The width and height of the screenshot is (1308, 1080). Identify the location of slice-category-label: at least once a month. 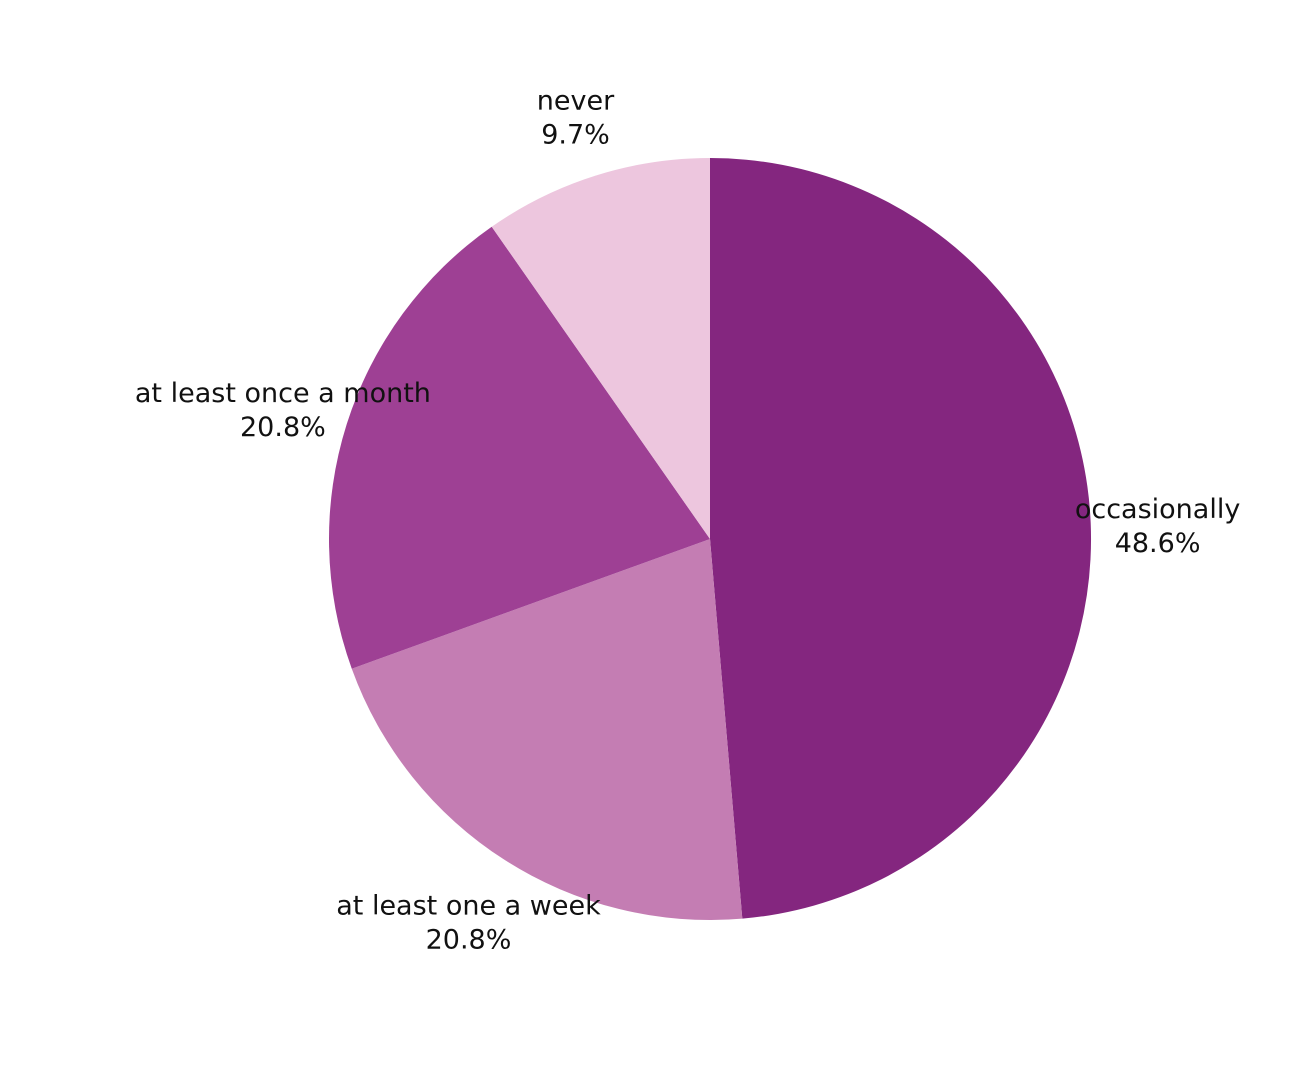
(283, 393).